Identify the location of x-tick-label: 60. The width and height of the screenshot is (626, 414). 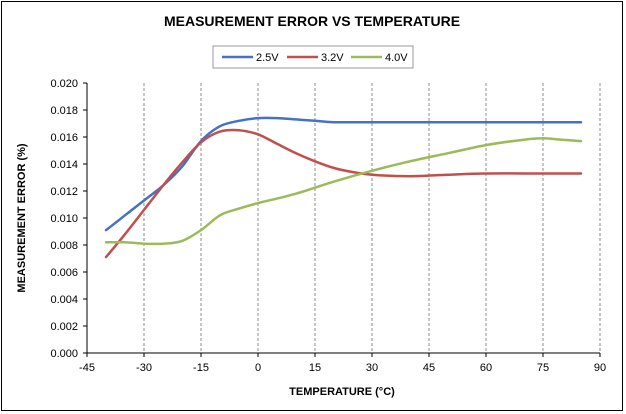
(486, 368).